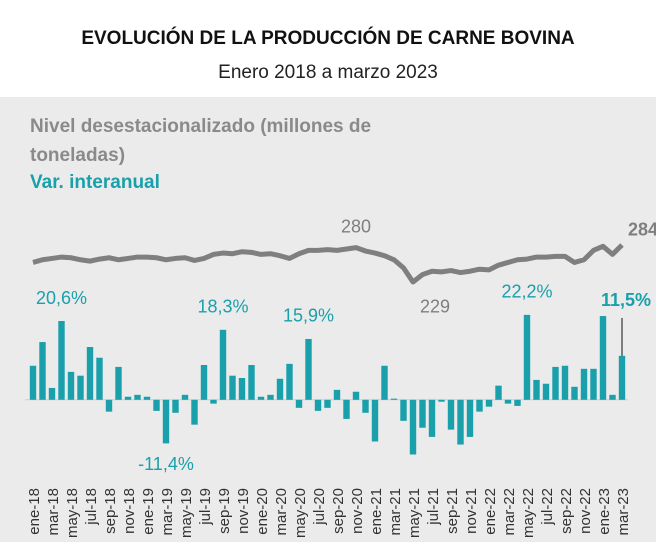  I want to click on x-tick-label: nov-22, so click(585, 511).